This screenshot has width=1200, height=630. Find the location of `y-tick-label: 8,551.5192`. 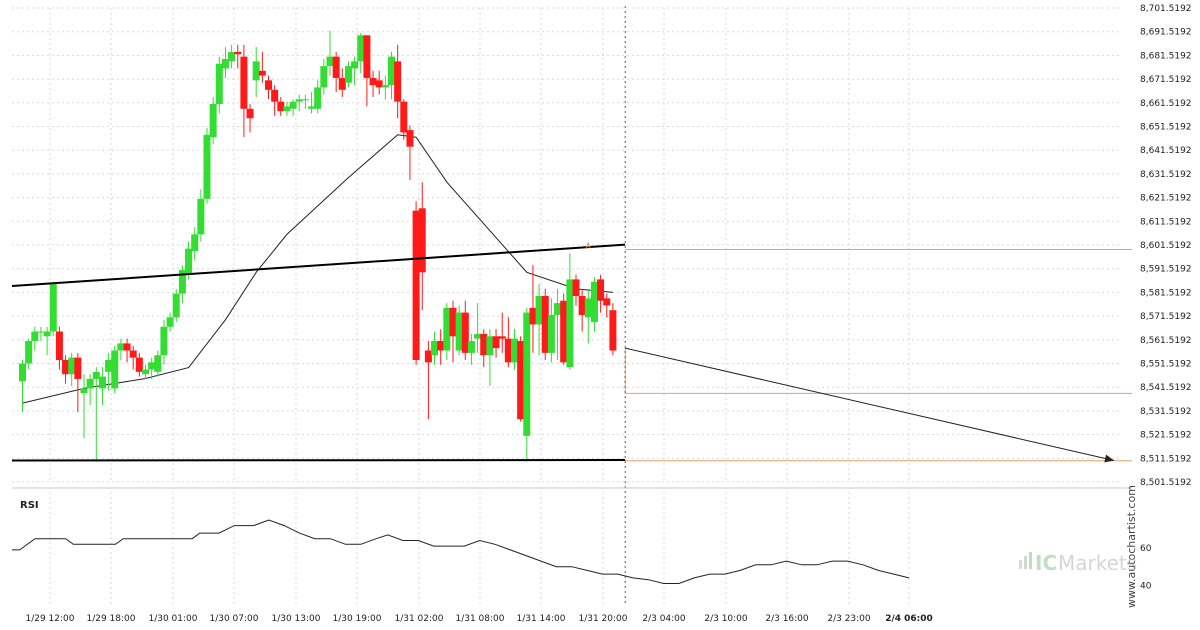

y-tick-label: 8,551.5192 is located at coordinates (1166, 365).